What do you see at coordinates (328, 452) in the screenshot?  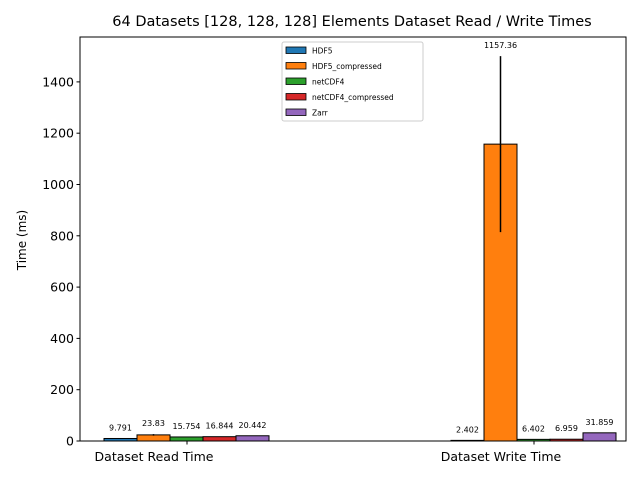 I see `x-axis: Dataset Read Time Dataset Write Time` at bounding box center [328, 452].